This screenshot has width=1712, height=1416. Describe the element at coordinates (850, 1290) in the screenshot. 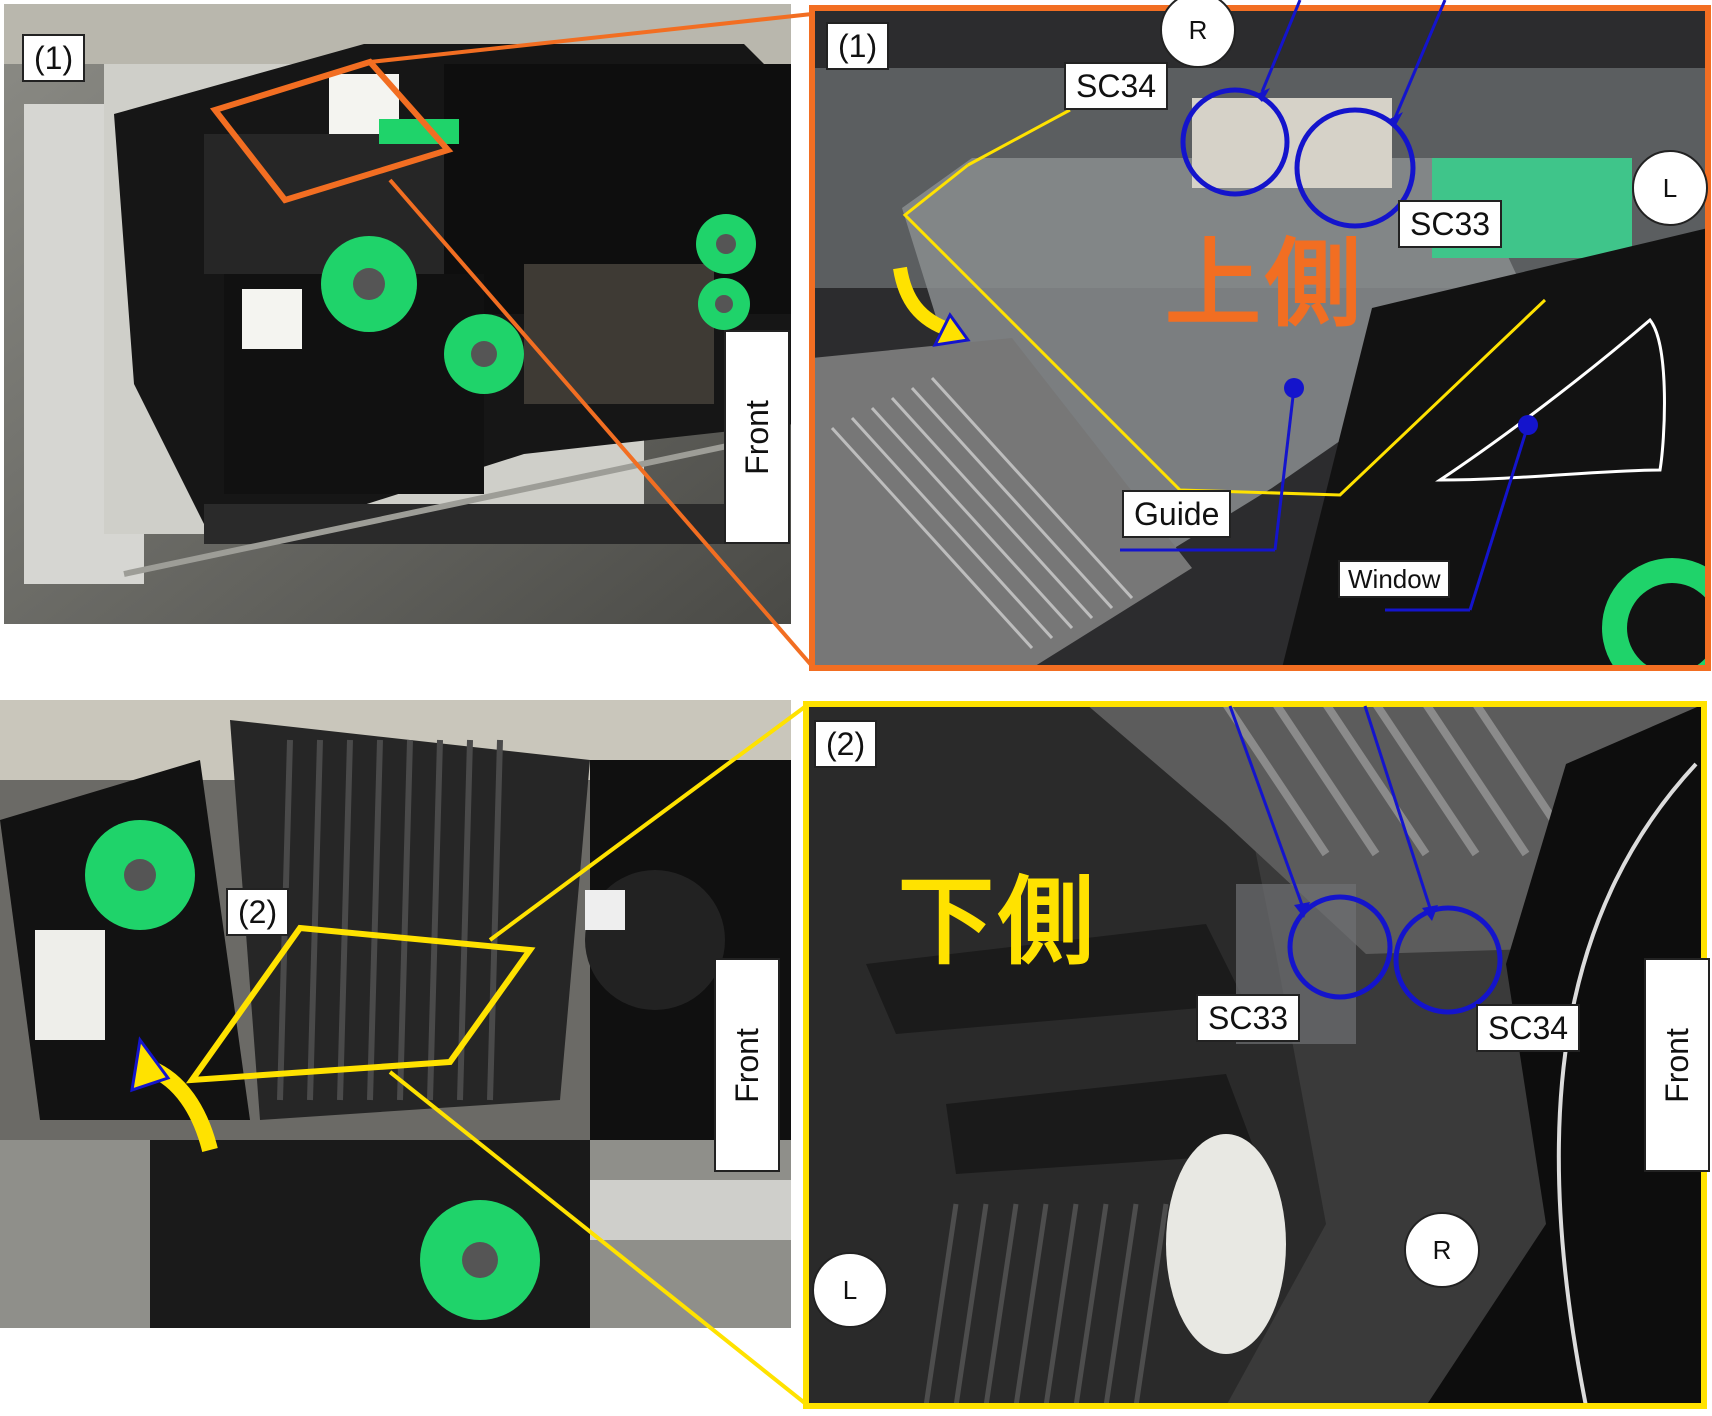

I see `lower-detail-marker-l: L` at that location.